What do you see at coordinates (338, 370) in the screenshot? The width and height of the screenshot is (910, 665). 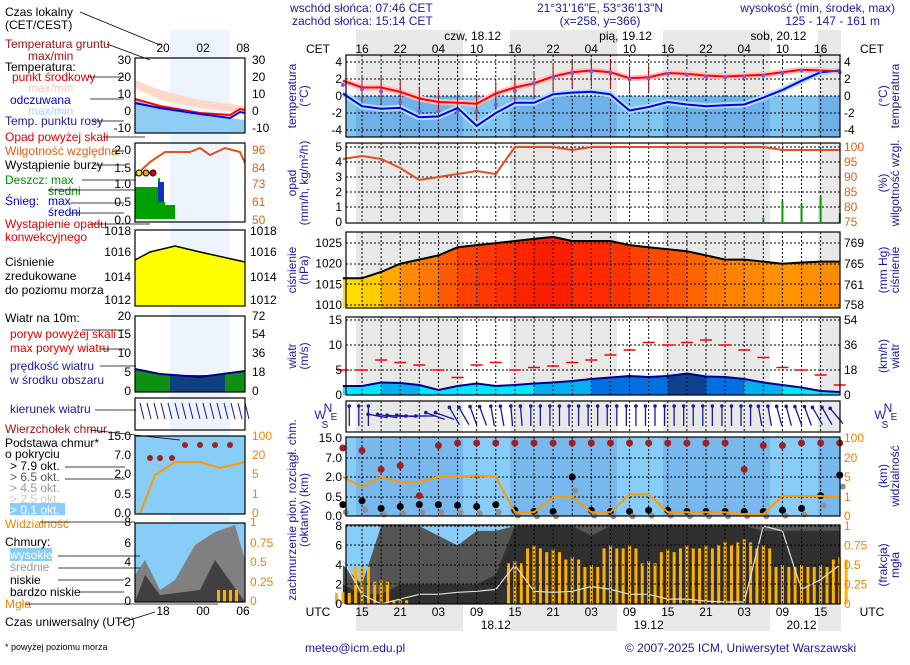 I see `wind-tick: 5` at bounding box center [338, 370].